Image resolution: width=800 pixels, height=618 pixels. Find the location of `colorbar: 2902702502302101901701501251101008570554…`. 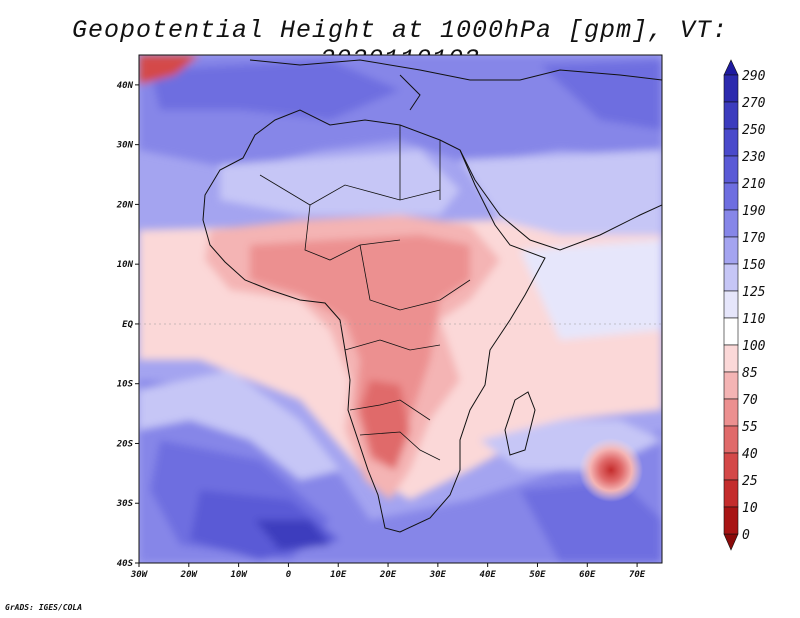

colorbar: 2902702502302101901701501251101008570554… is located at coordinates (744, 305).